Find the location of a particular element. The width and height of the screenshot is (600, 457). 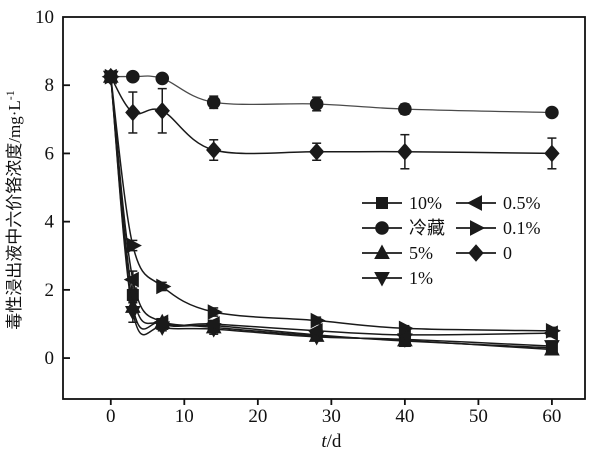

y-tick-label: 10 is located at coordinates (44, 17).